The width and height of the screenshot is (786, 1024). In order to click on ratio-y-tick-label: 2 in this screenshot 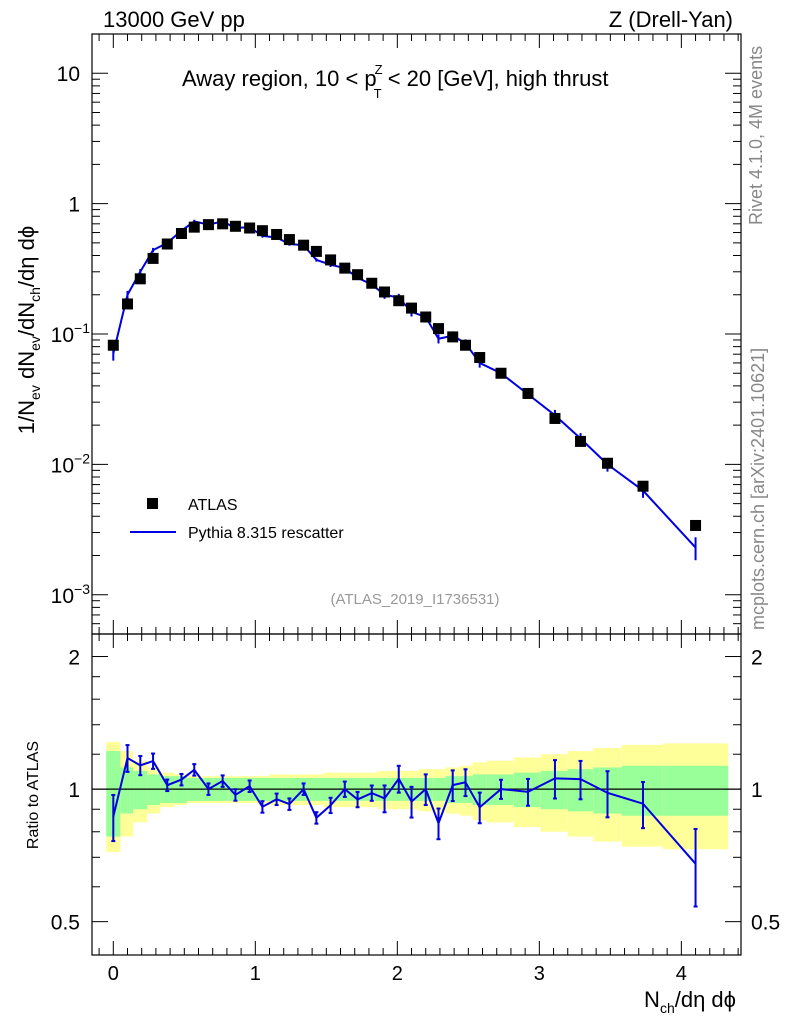, I will do `click(74, 658)`.